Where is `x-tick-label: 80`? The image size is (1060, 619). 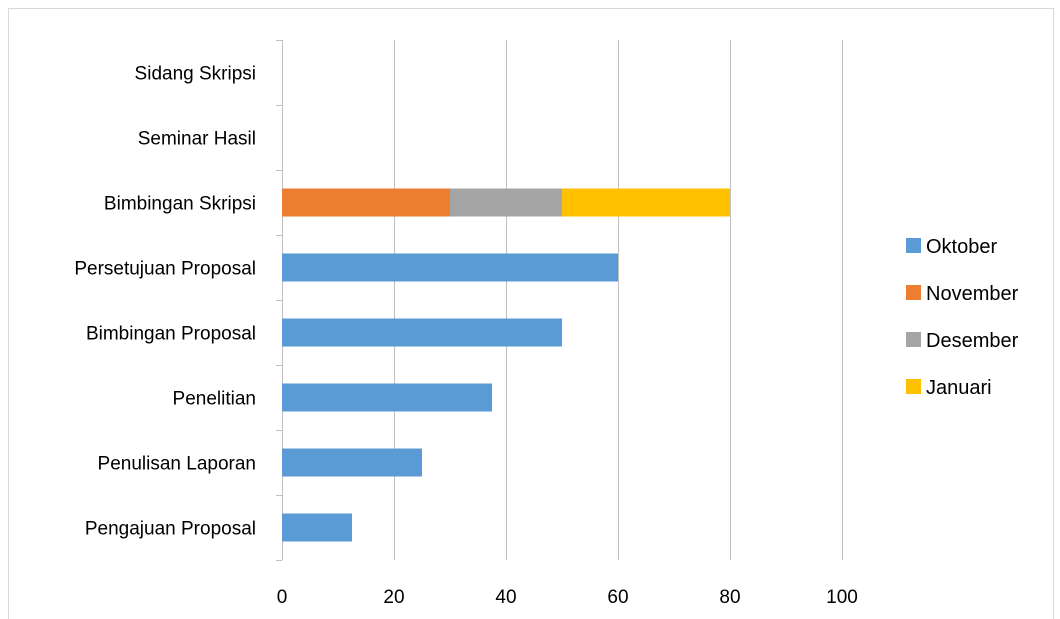 x-tick-label: 80 is located at coordinates (729, 597).